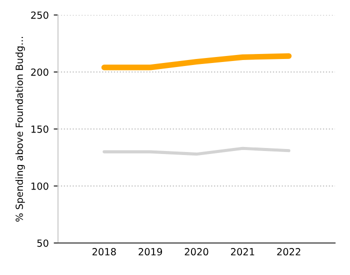  I want to click on x-tick-label: 2021, so click(242, 252).